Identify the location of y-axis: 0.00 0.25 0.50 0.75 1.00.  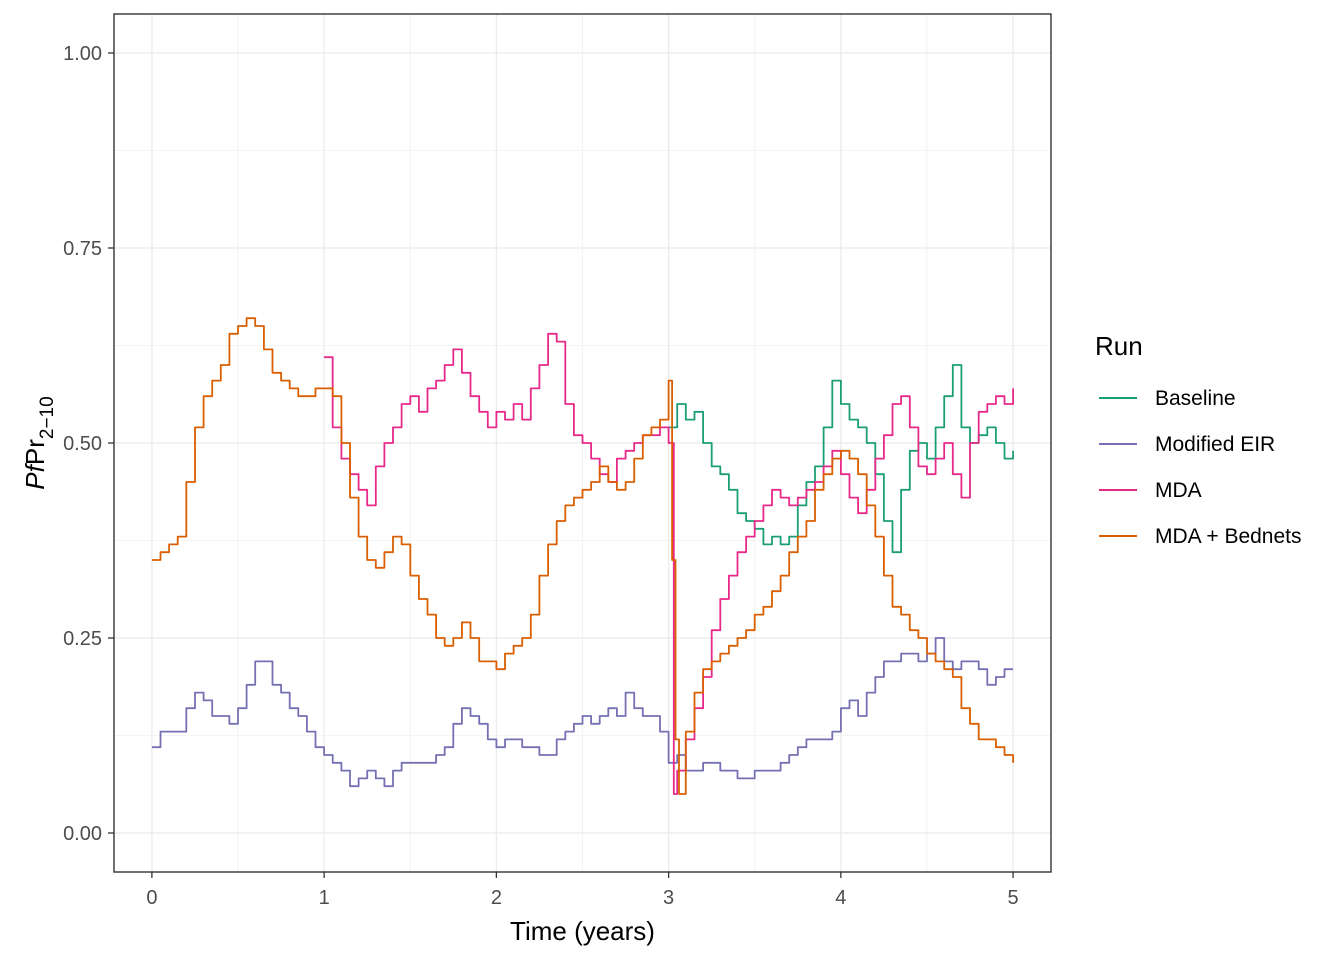
(88, 444).